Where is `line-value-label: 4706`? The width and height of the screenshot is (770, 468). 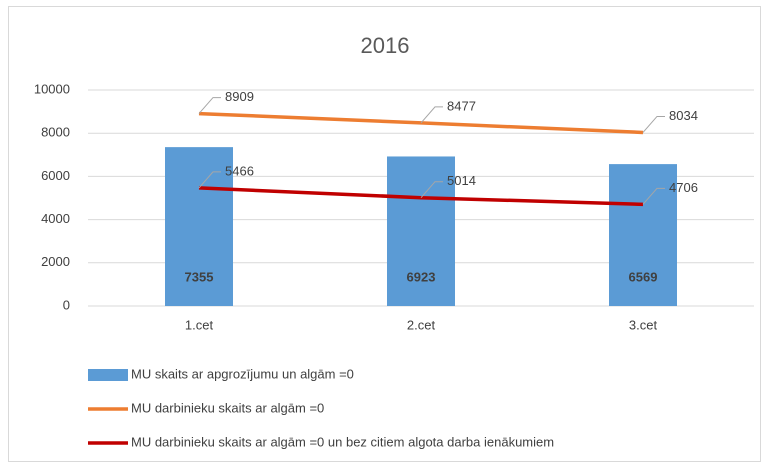
line-value-label: 4706 is located at coordinates (683, 187).